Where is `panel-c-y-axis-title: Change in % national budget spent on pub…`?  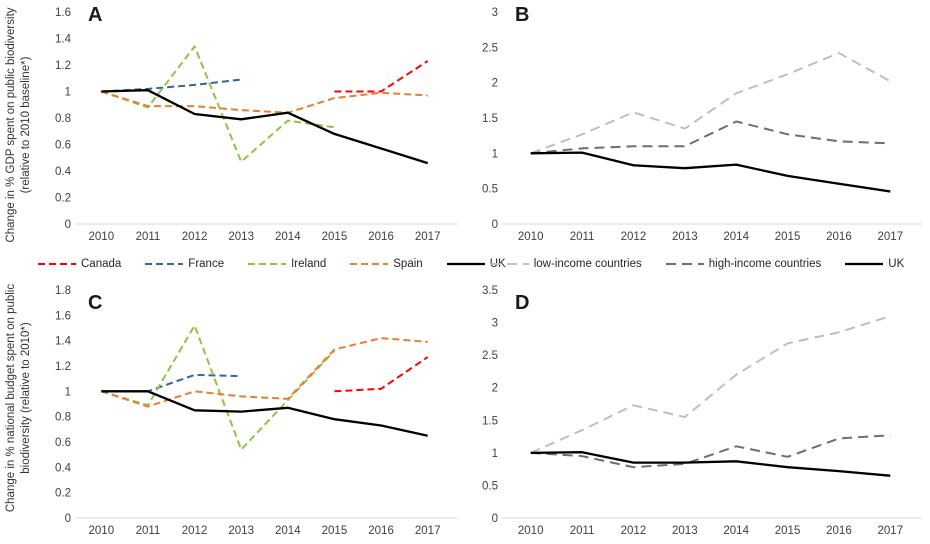
panel-c-y-axis-title: Change in % national budget spent on pub… is located at coordinates (19, 411).